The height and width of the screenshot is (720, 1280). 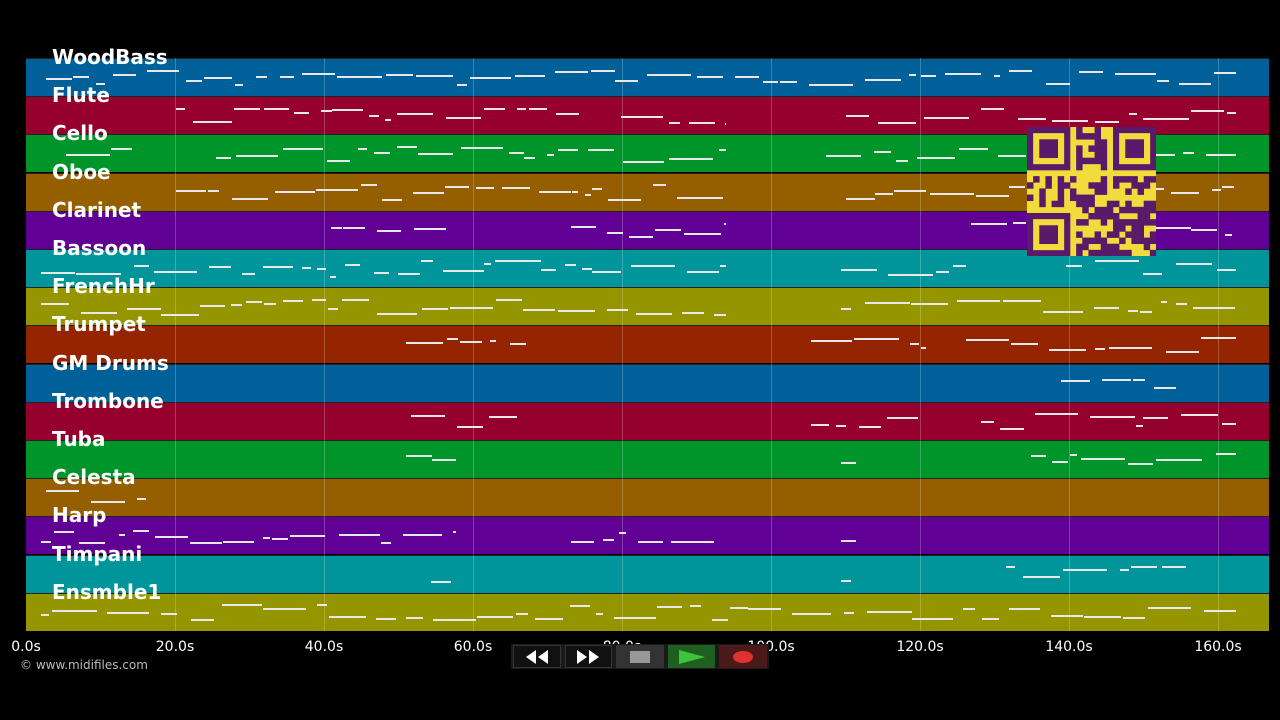 I want to click on record-button, so click(x=743, y=656).